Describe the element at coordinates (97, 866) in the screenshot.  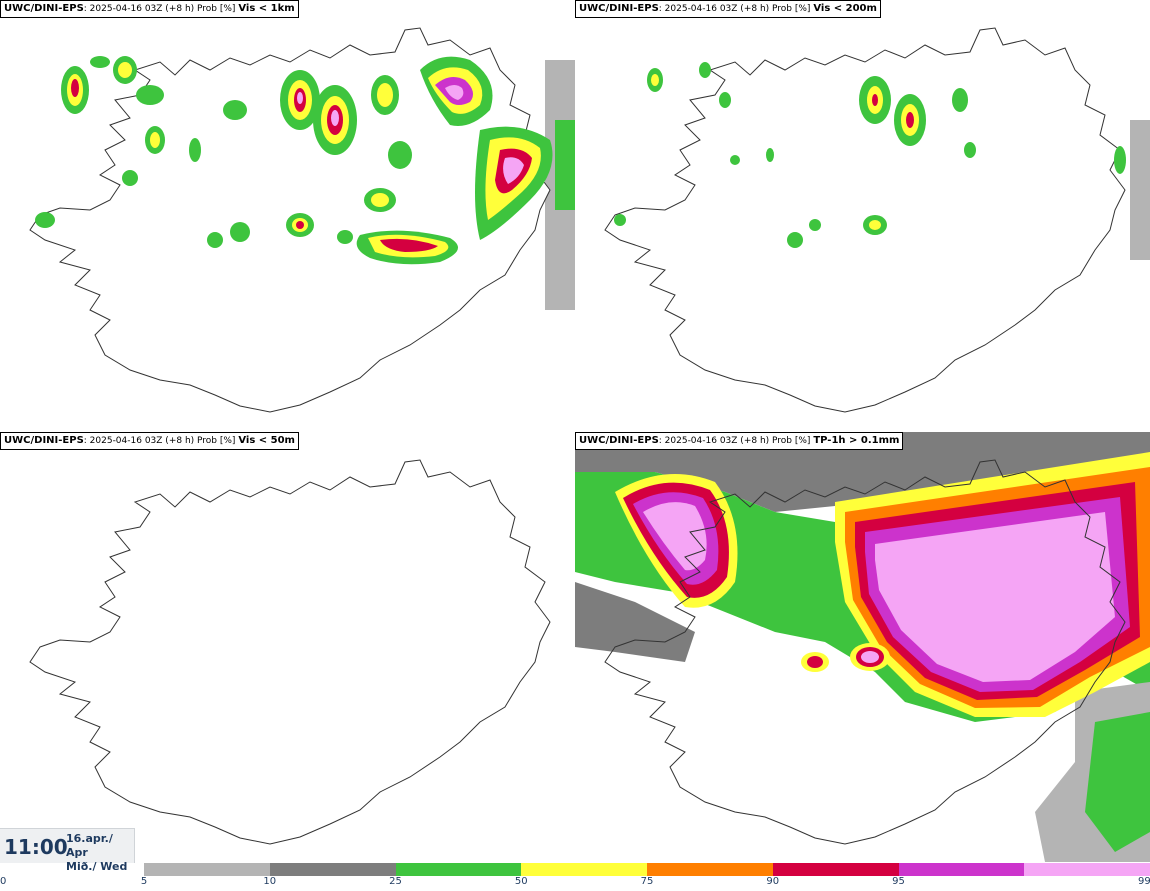
I see `valid-date-line2: Mið./ Wed` at that location.